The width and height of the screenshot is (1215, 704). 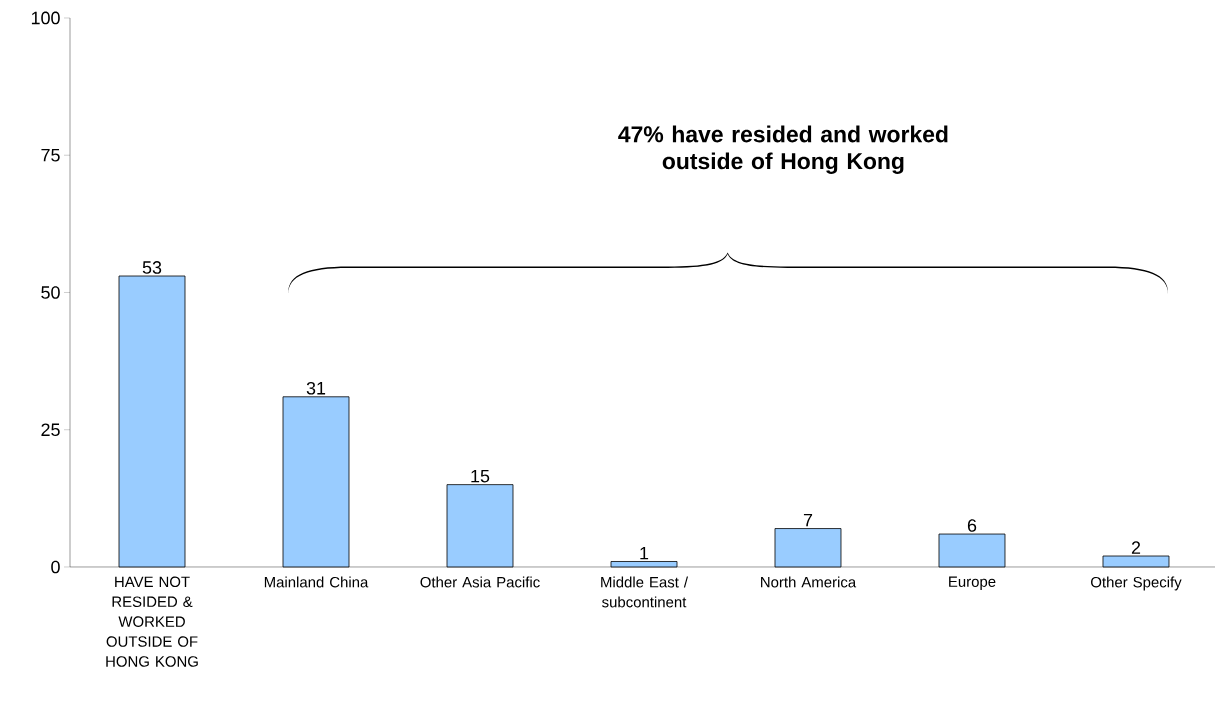 I want to click on x-tick-label: HAVE NOT RESIDED & WORKED OUTSIDE OF HONG KONG, so click(x=152, y=621).